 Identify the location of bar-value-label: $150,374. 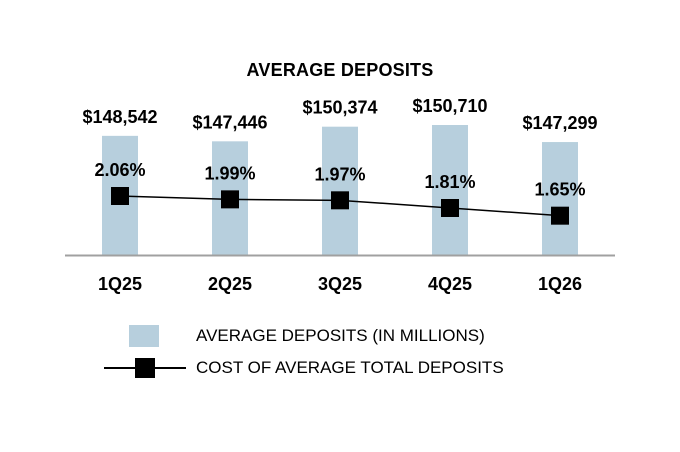
(339, 108).